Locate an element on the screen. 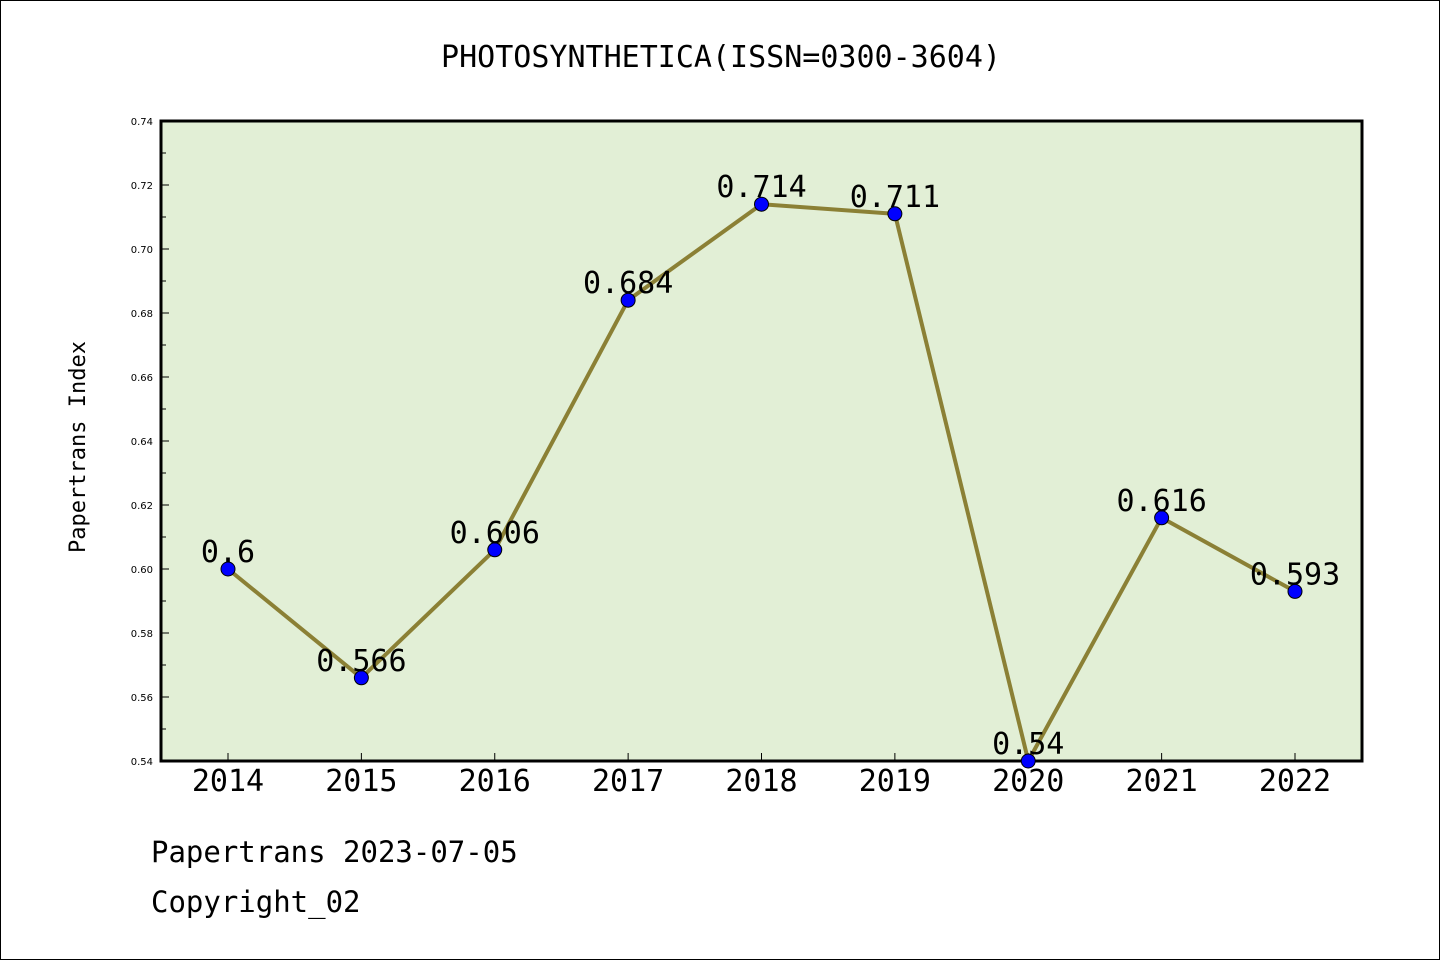  y-tick-label: 0.62 is located at coordinates (142, 506).